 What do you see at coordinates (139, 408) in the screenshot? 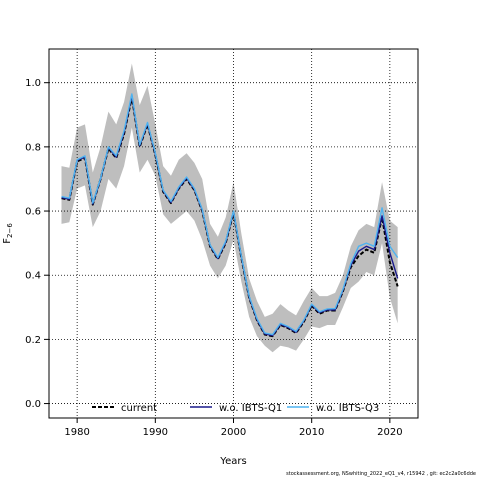
I see `legend-label: current` at bounding box center [139, 408].